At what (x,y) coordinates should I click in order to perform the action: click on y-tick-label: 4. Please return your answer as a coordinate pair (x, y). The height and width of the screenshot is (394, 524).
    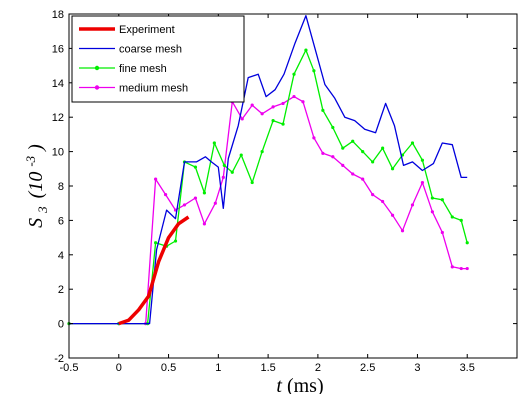
    Looking at the image, I should click on (61, 256).